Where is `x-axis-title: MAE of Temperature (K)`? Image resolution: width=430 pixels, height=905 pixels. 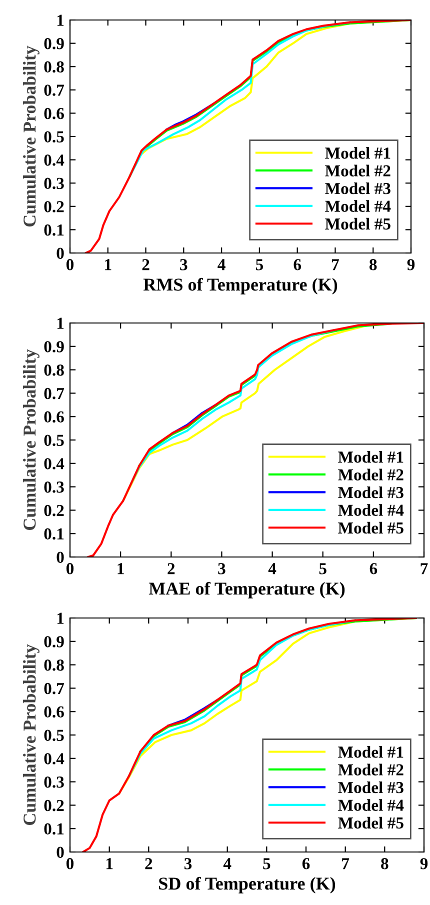 x-axis-title: MAE of Temperature (K) is located at coordinates (246, 590).